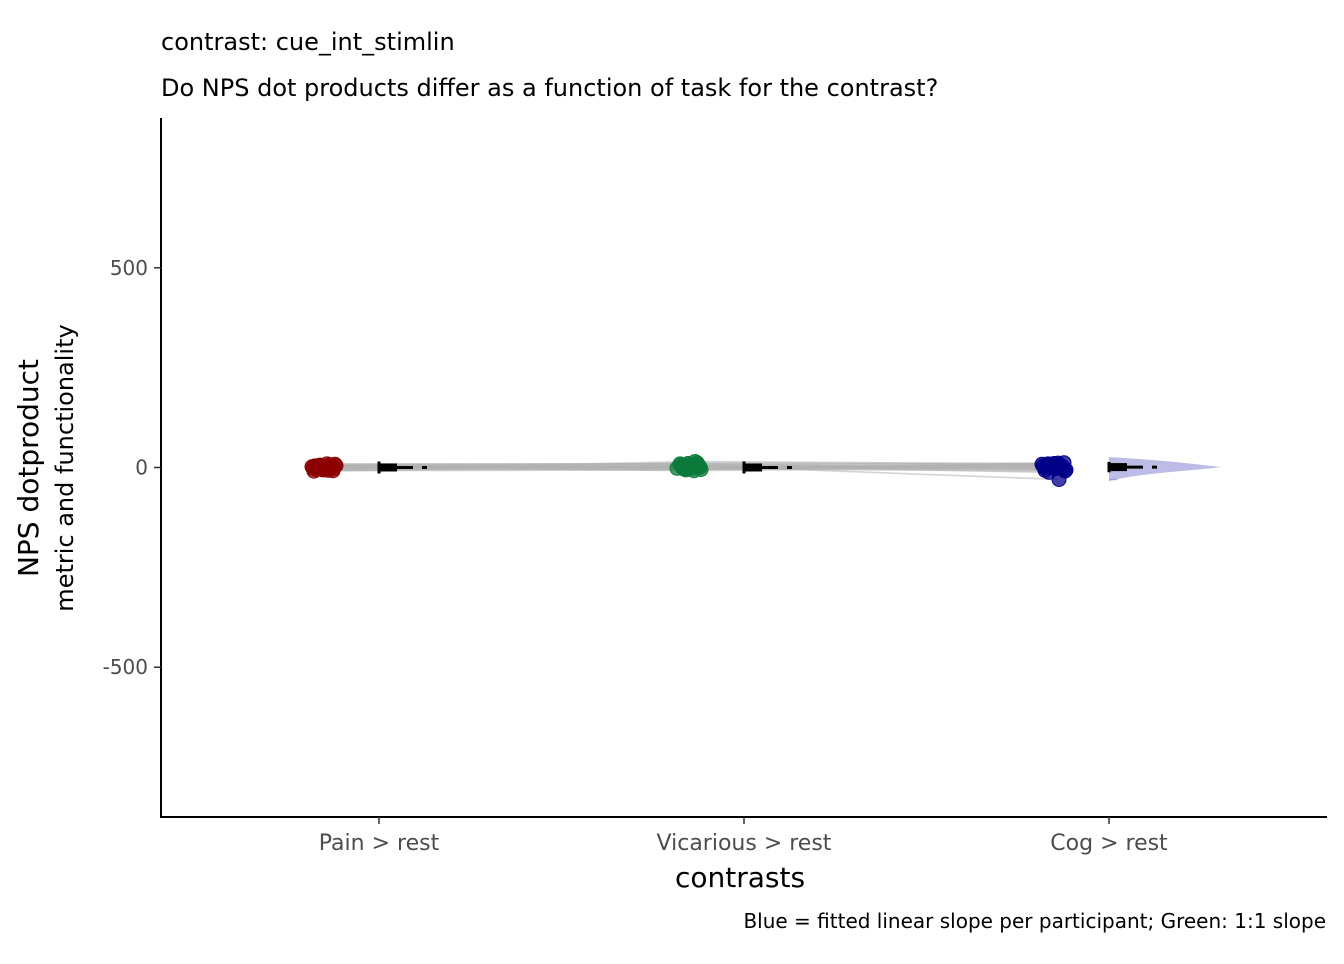 The image size is (1344, 964). What do you see at coordinates (744, 843) in the screenshot?
I see `x-tick-label: Vicarious > rest` at bounding box center [744, 843].